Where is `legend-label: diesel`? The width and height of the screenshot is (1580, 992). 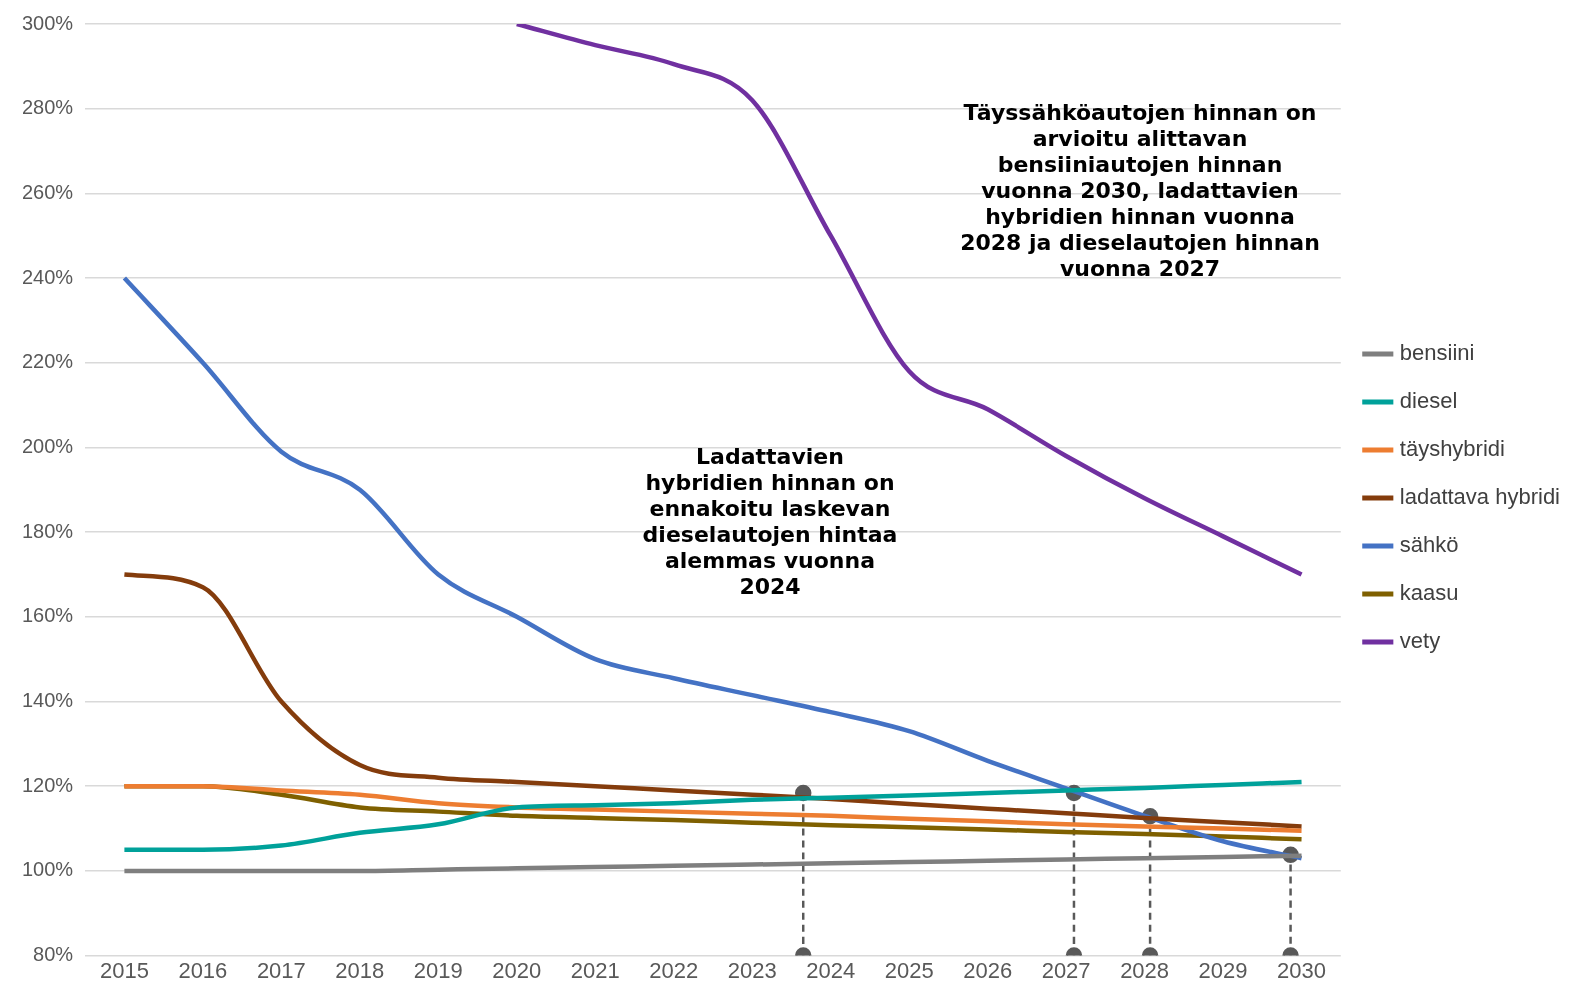 legend-label: diesel is located at coordinates (1428, 401).